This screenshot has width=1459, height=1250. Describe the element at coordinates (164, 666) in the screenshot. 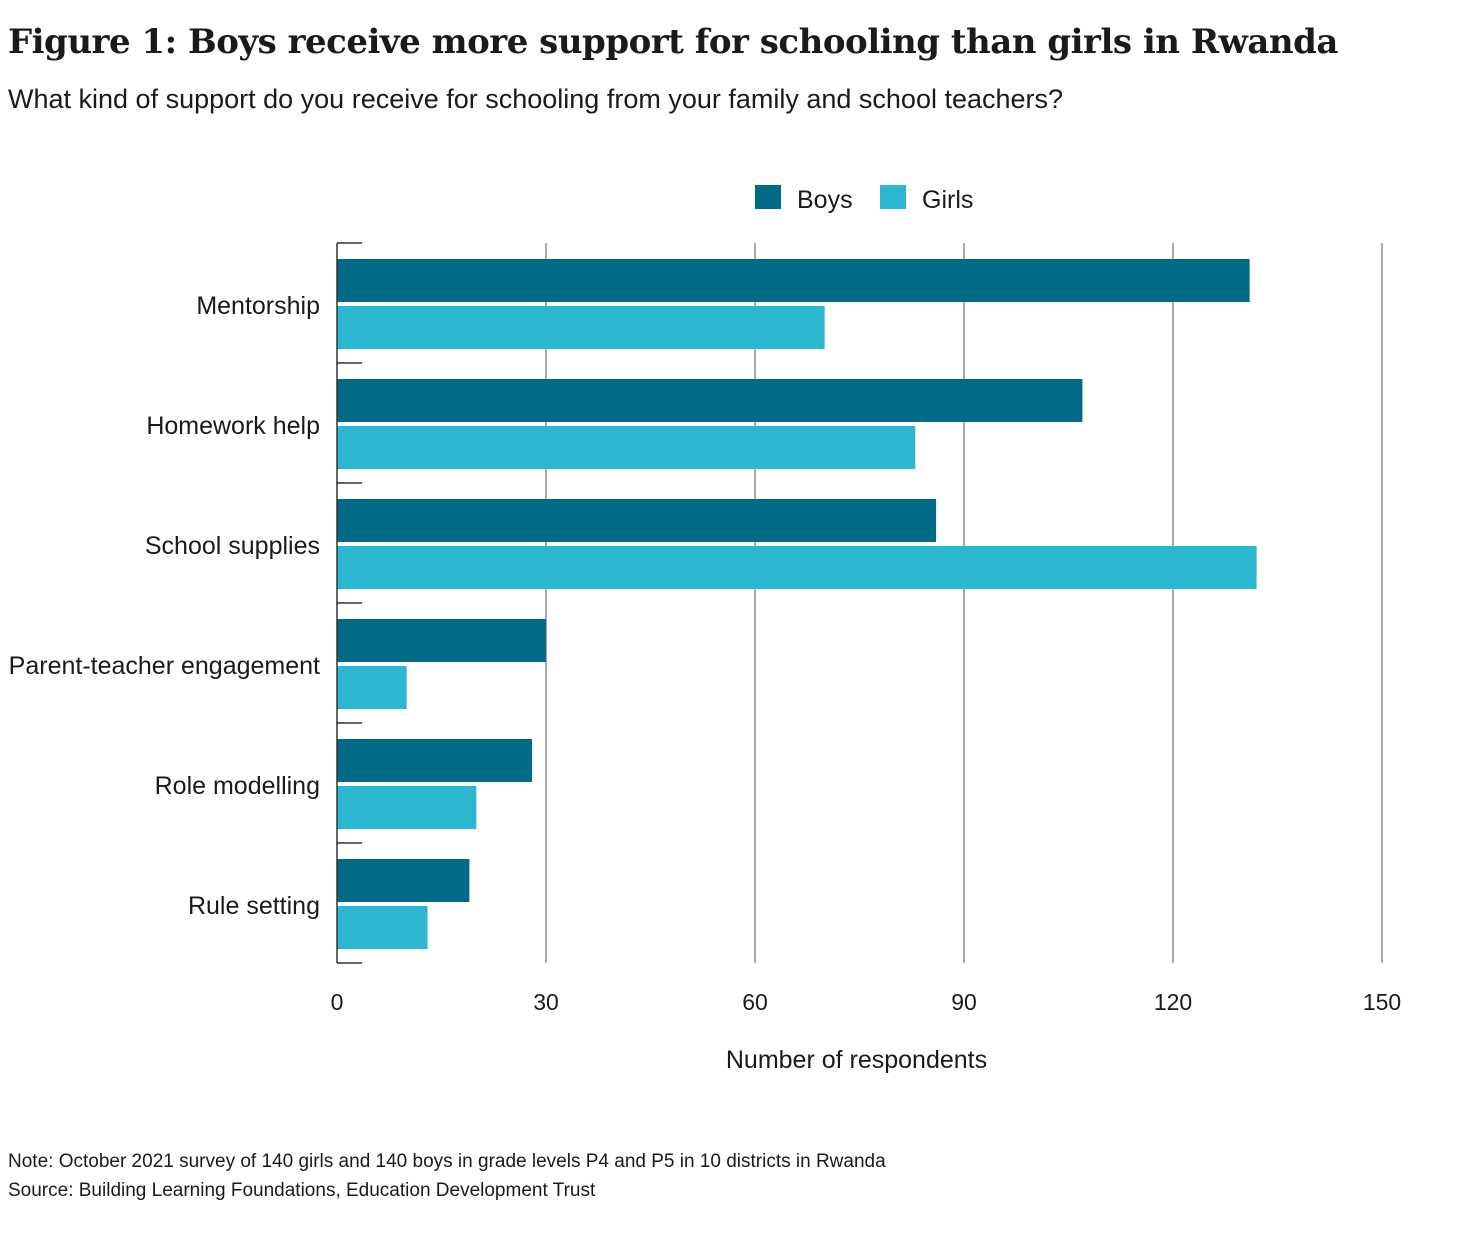

I see `category-label: Parent-teacher engagement` at that location.